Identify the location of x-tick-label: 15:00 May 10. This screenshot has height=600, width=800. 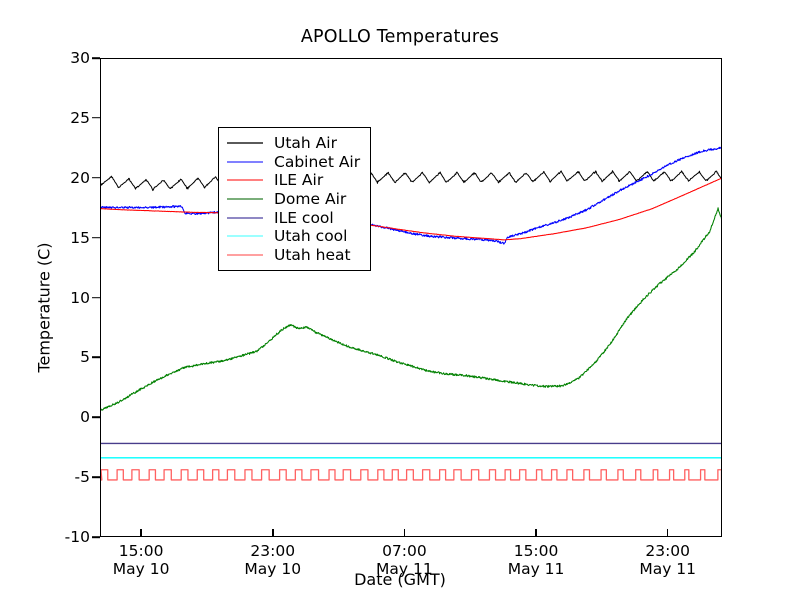
(141, 560).